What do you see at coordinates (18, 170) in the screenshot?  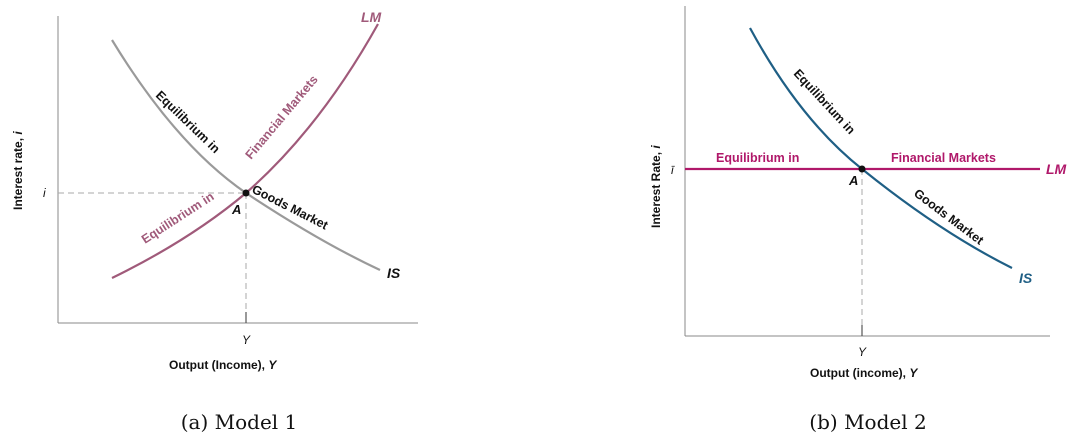 I see `panel-a-y-axis-title: Interest rate, i` at bounding box center [18, 170].